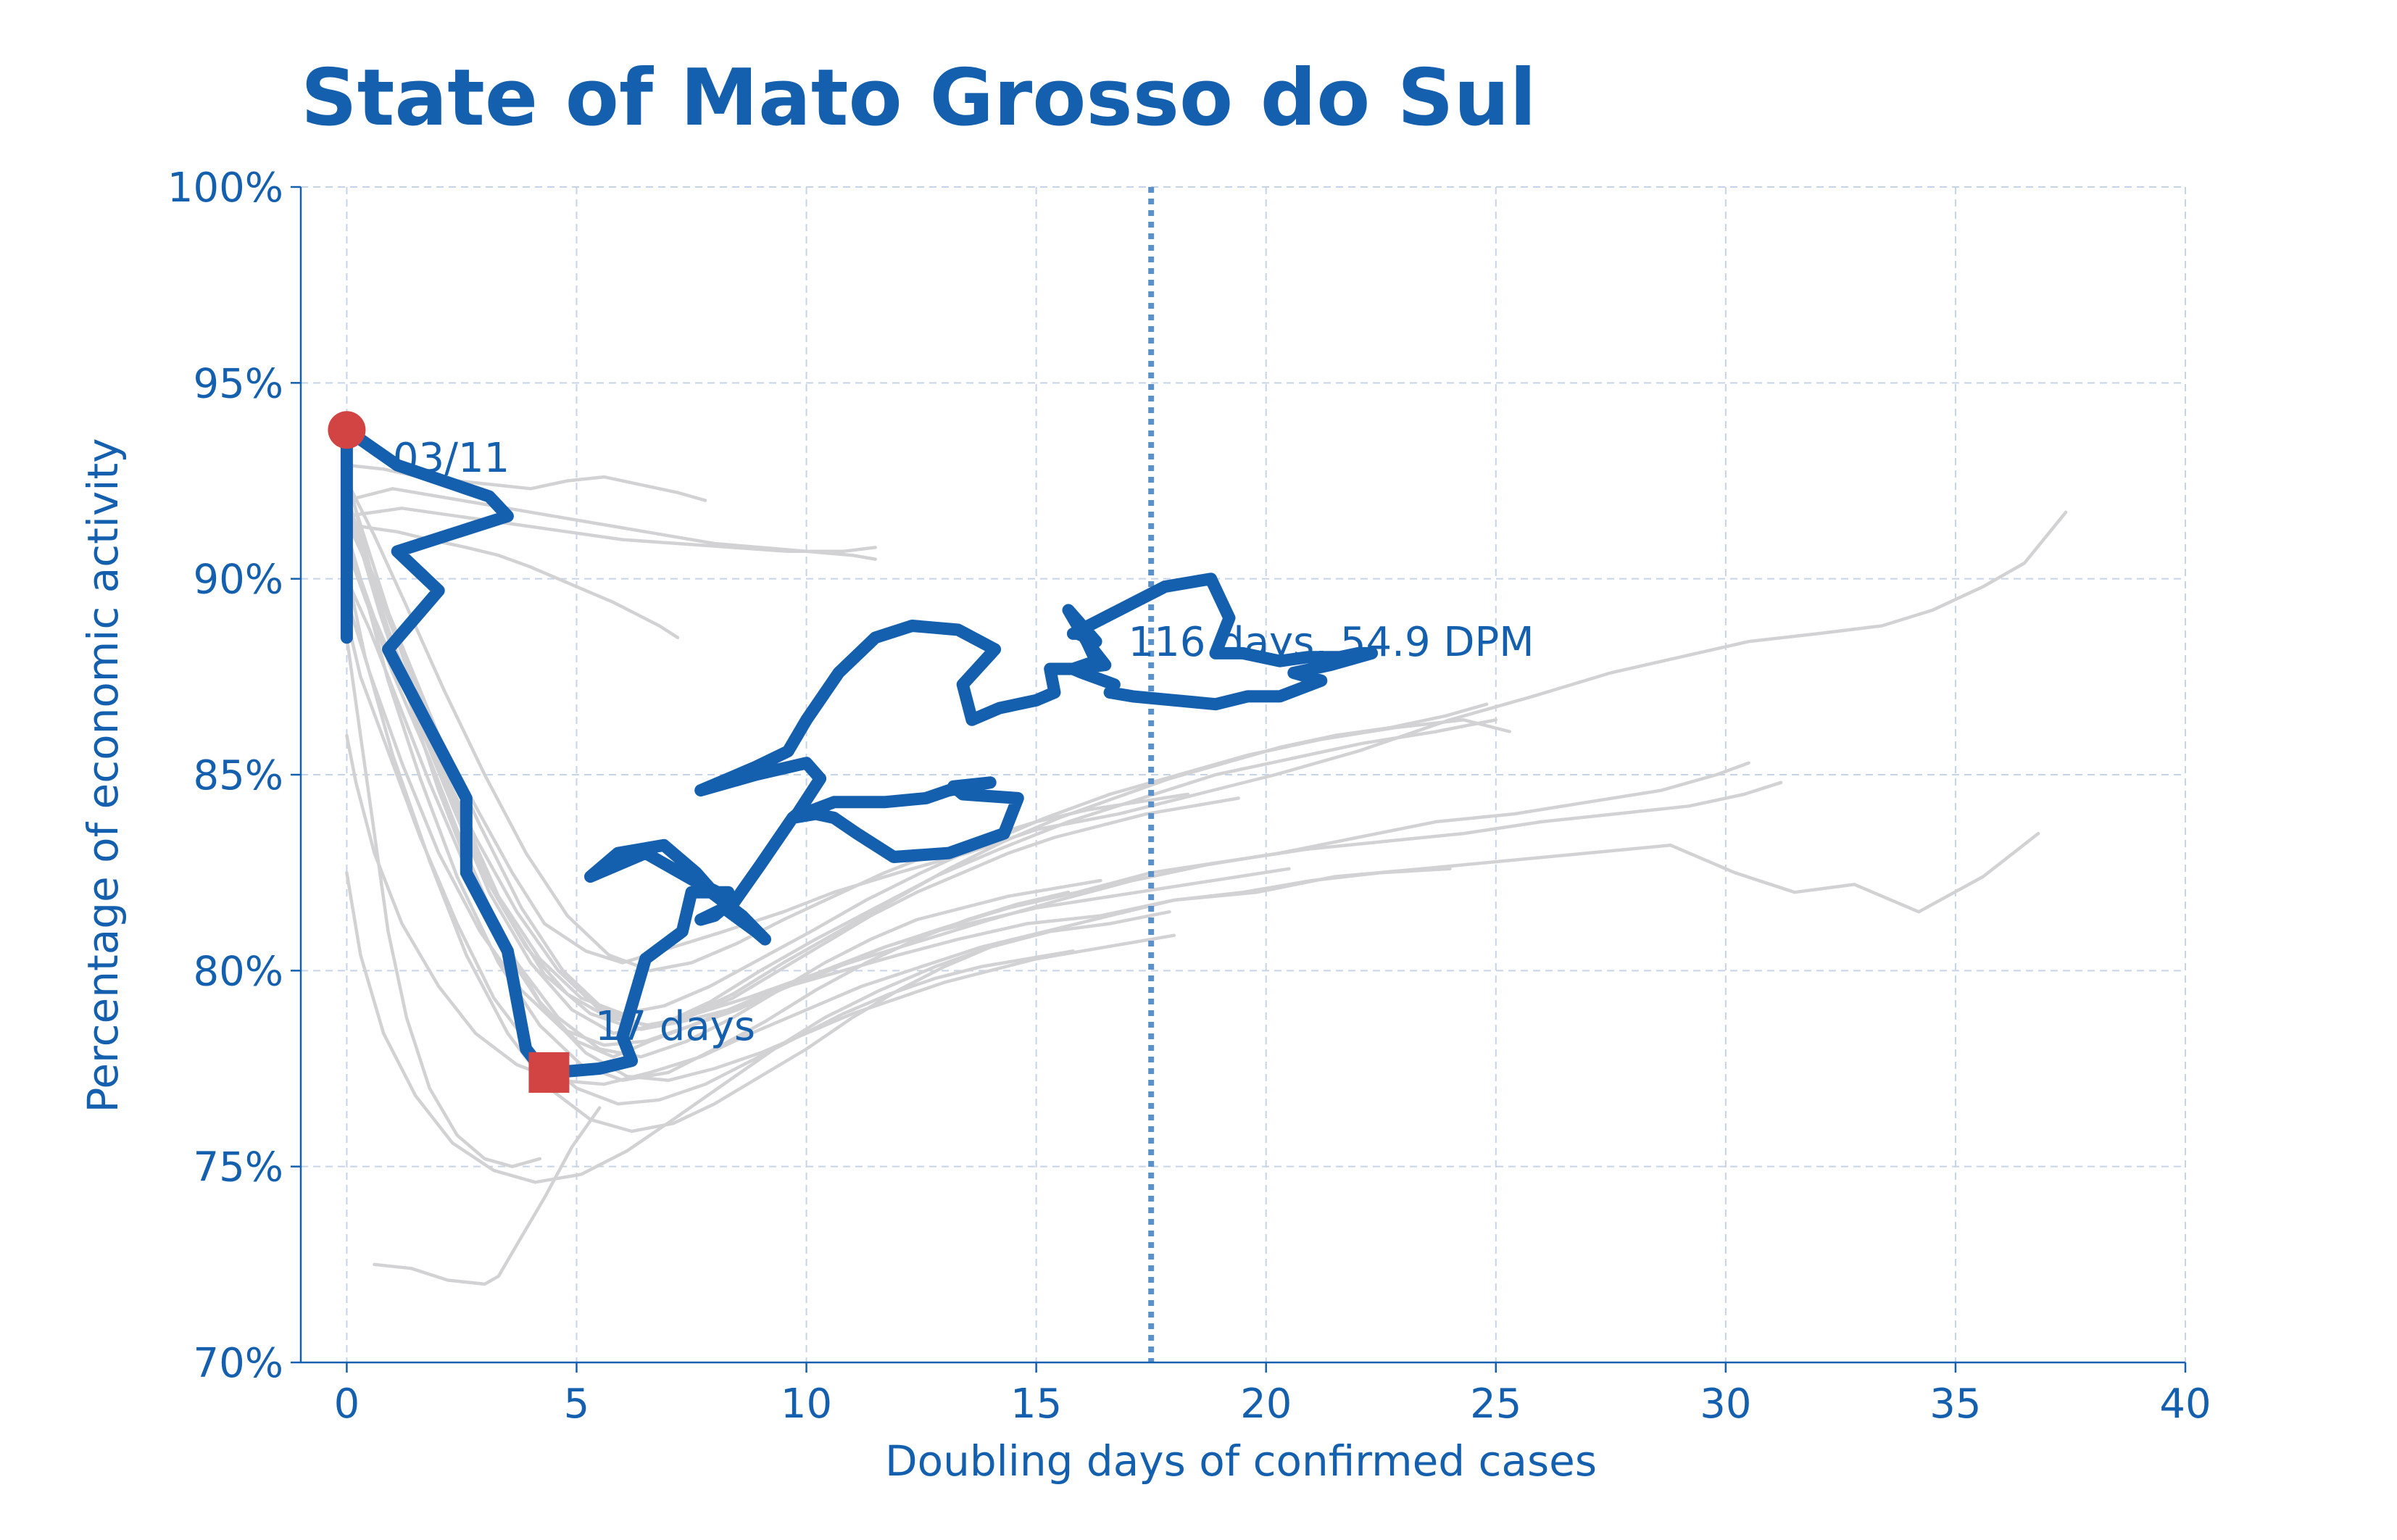 The image size is (2397, 1540). I want to click on chart-title: State of Mato Grosso do Sul, so click(919, 98).